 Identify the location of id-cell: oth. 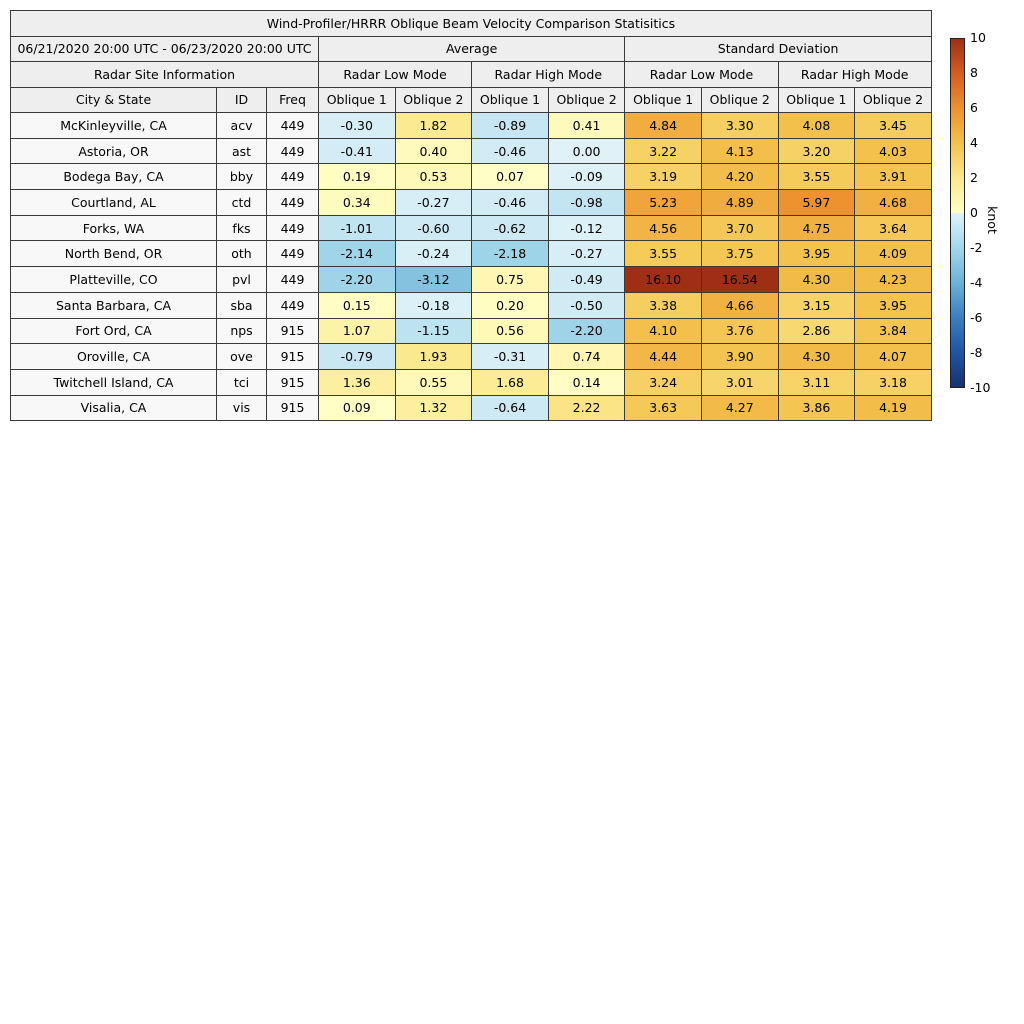
(241, 254).